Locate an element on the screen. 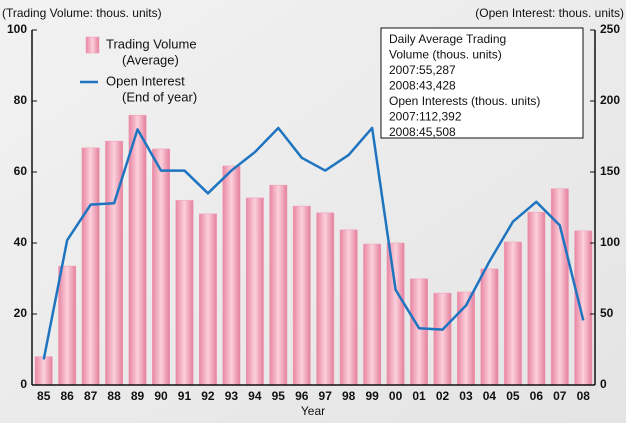 This screenshot has width=626, height=423. annotation-line: 2008:45,508 is located at coordinates (422, 132).